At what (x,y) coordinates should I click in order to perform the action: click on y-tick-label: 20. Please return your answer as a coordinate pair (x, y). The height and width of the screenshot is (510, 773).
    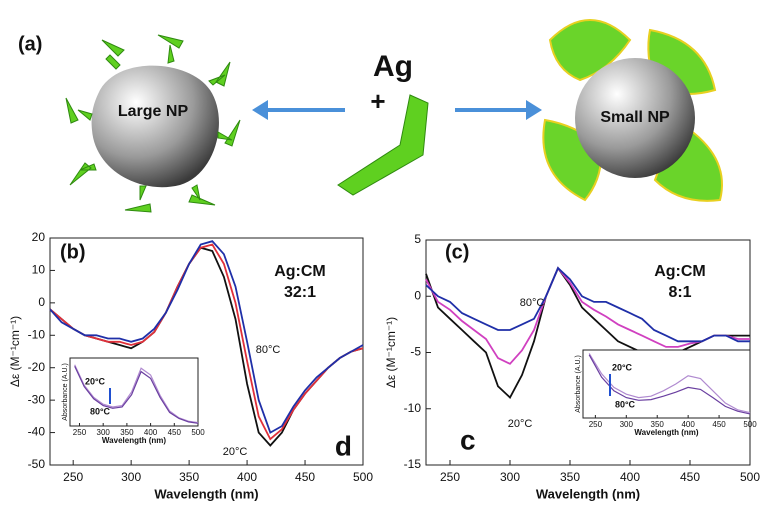
    Looking at the image, I should click on (39, 237).